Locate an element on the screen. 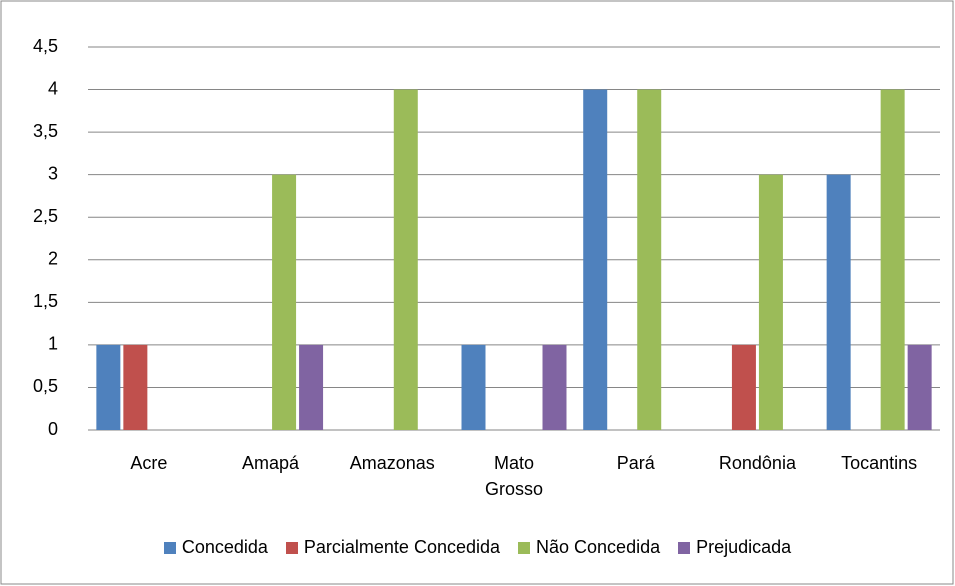 This screenshot has width=955, height=586. y-tick-label: 0 is located at coordinates (53, 429).